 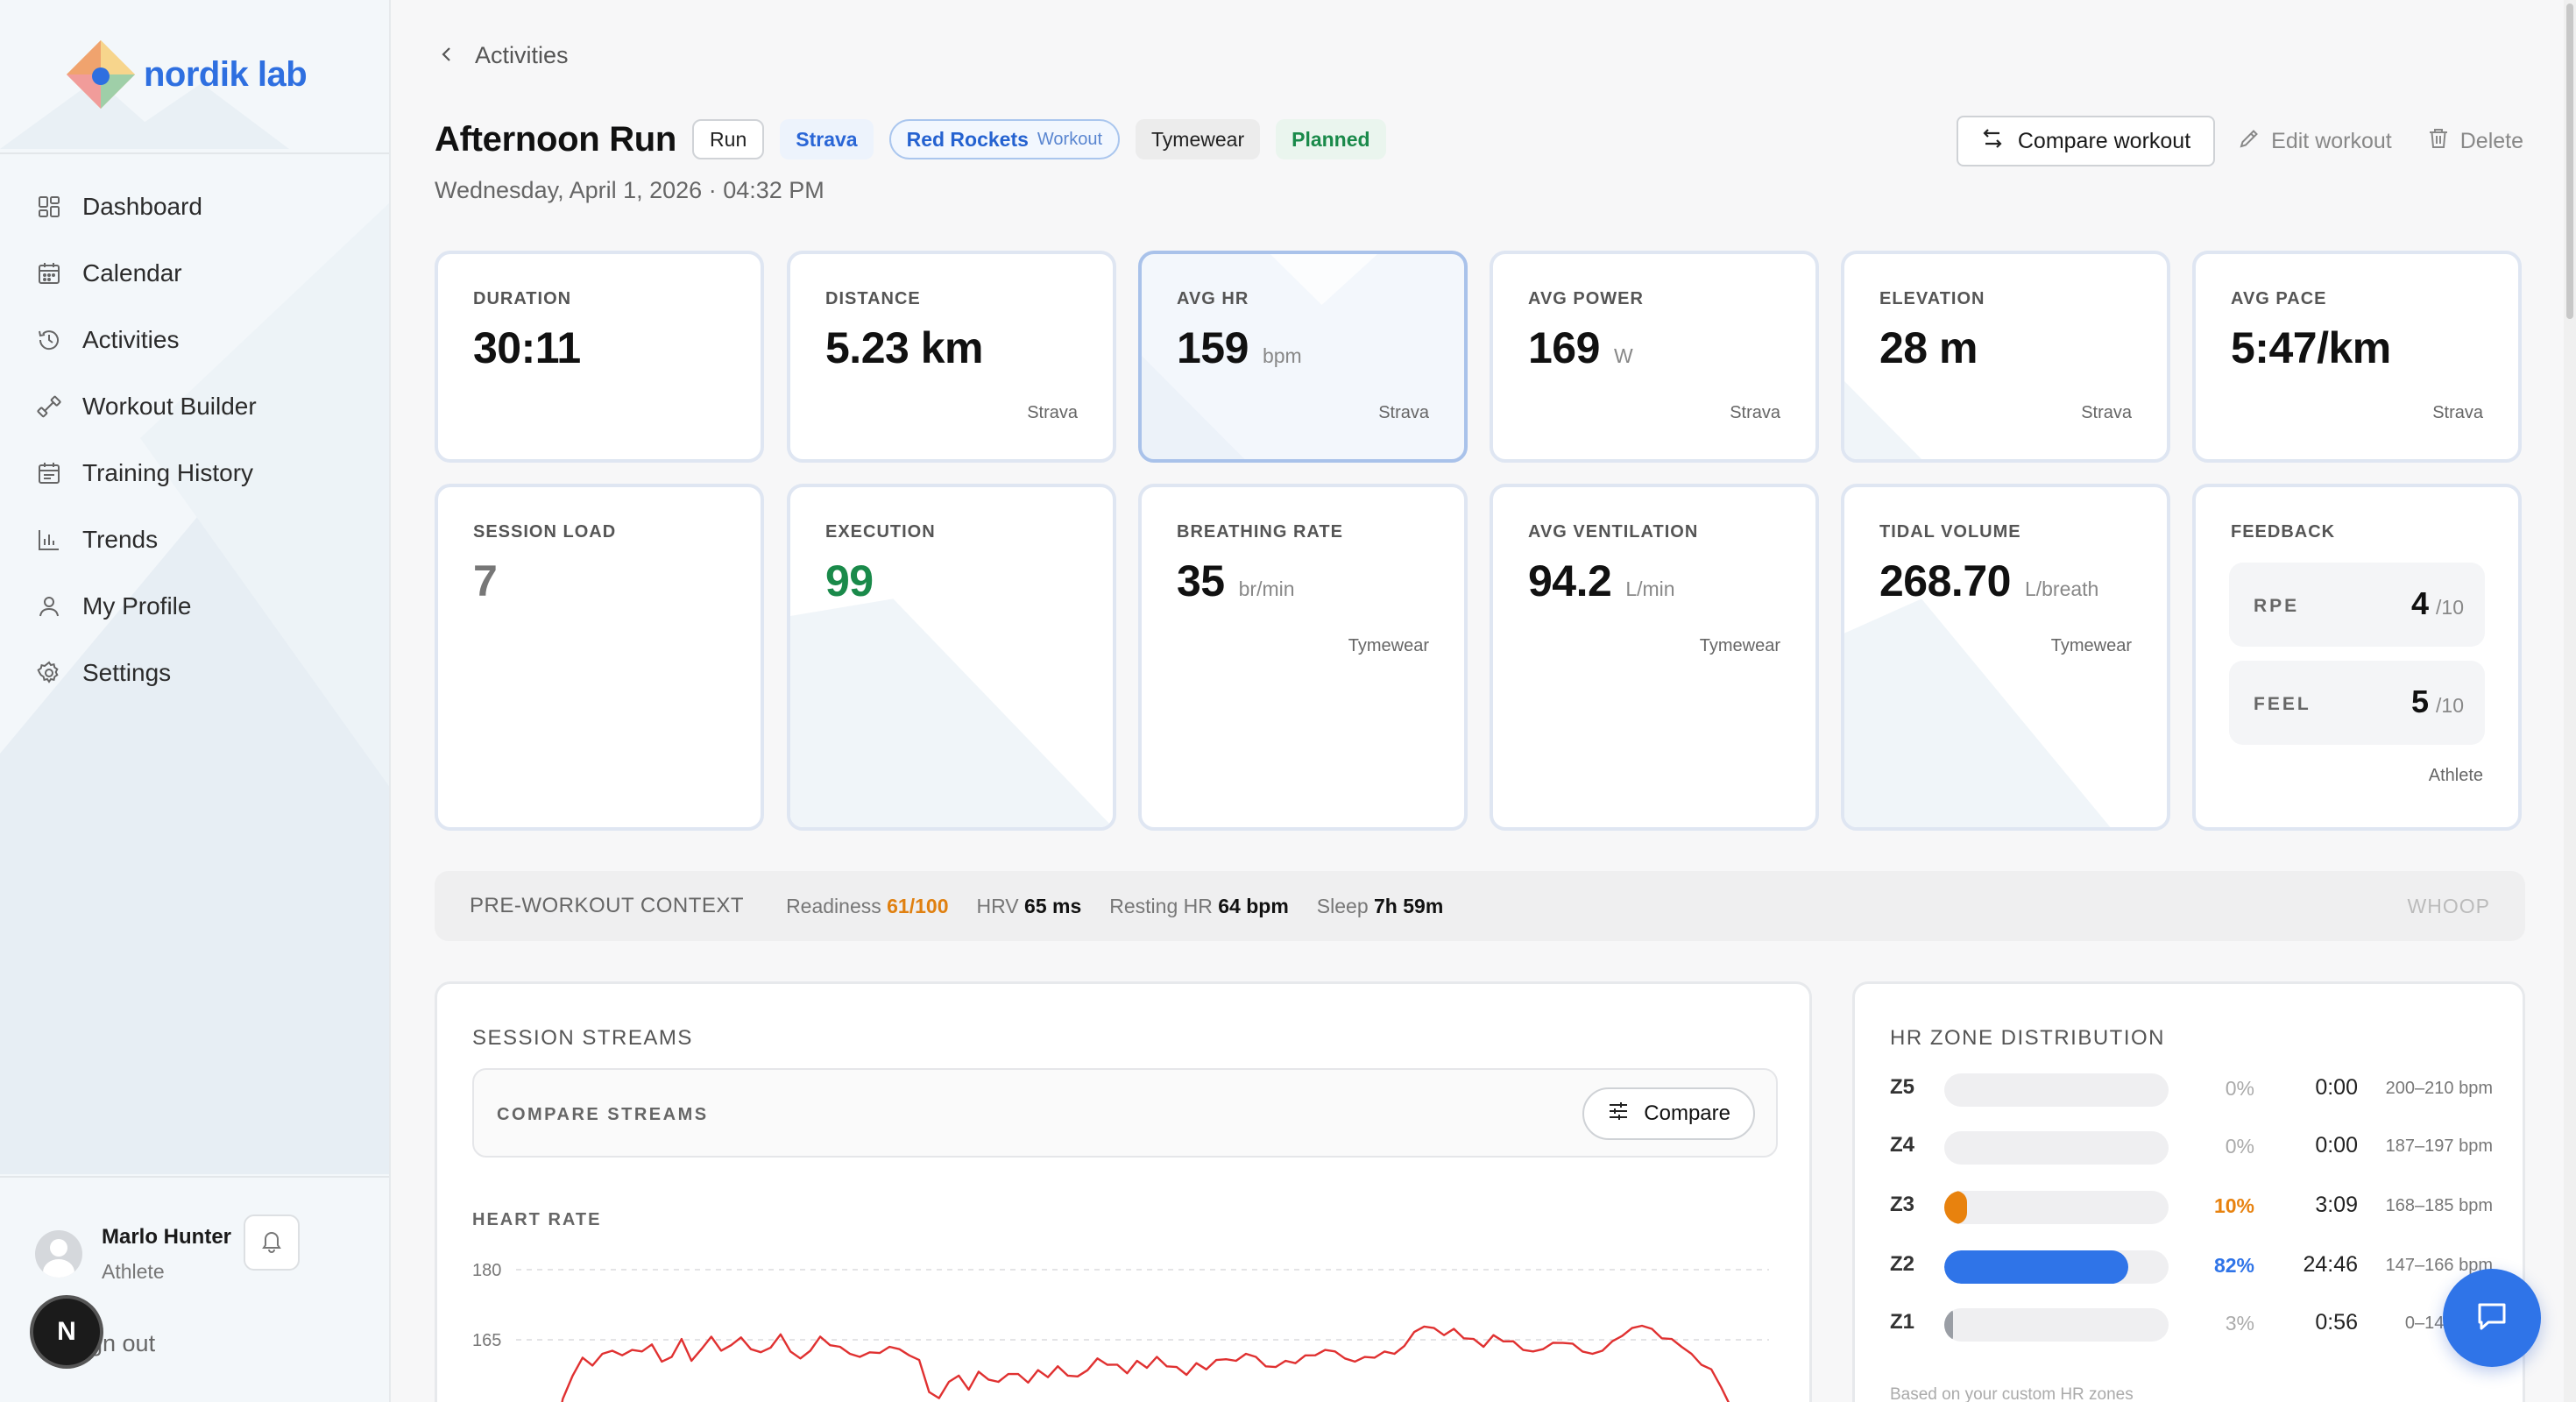 I want to click on activity-date: Wednesday, April 1, 2026 · 04:32 PM, so click(x=629, y=190).